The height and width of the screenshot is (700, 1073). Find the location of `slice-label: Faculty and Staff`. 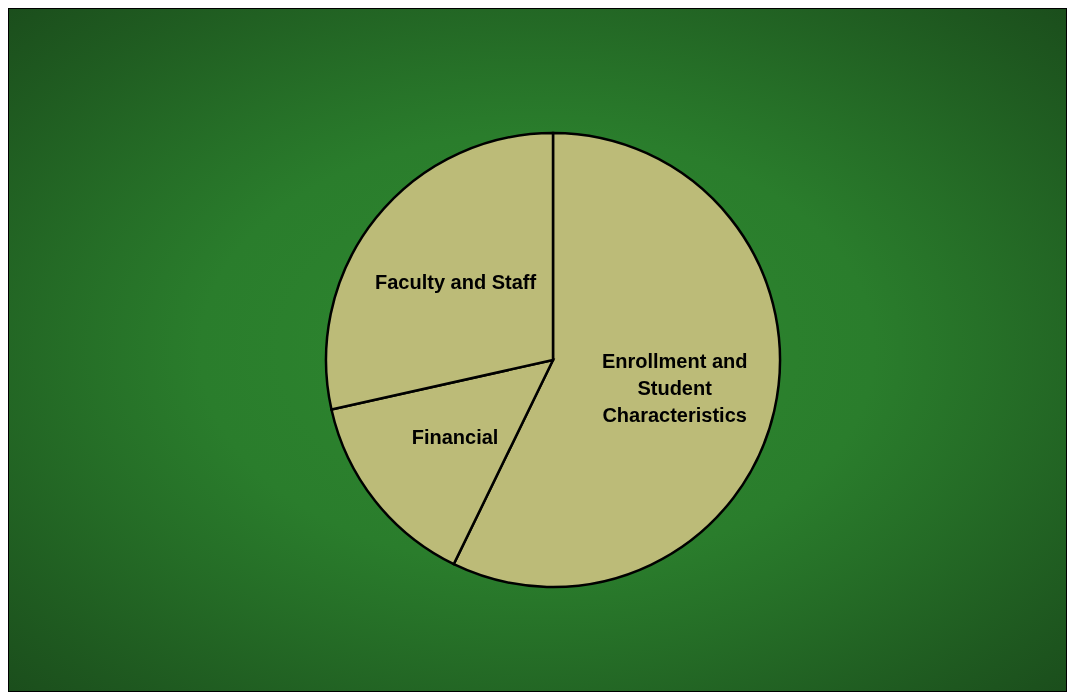

slice-label: Faculty and Staff is located at coordinates (455, 281).